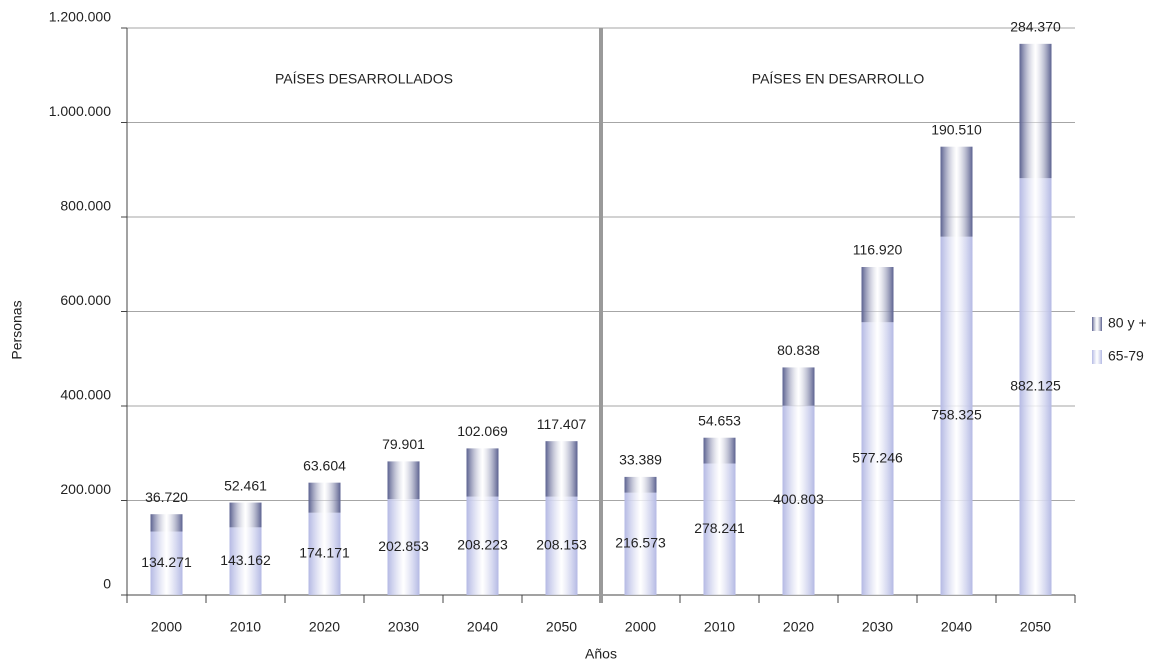 The height and width of the screenshot is (663, 1159). Describe the element at coordinates (798, 350) in the screenshot. I see `value-label: 80.838` at that location.